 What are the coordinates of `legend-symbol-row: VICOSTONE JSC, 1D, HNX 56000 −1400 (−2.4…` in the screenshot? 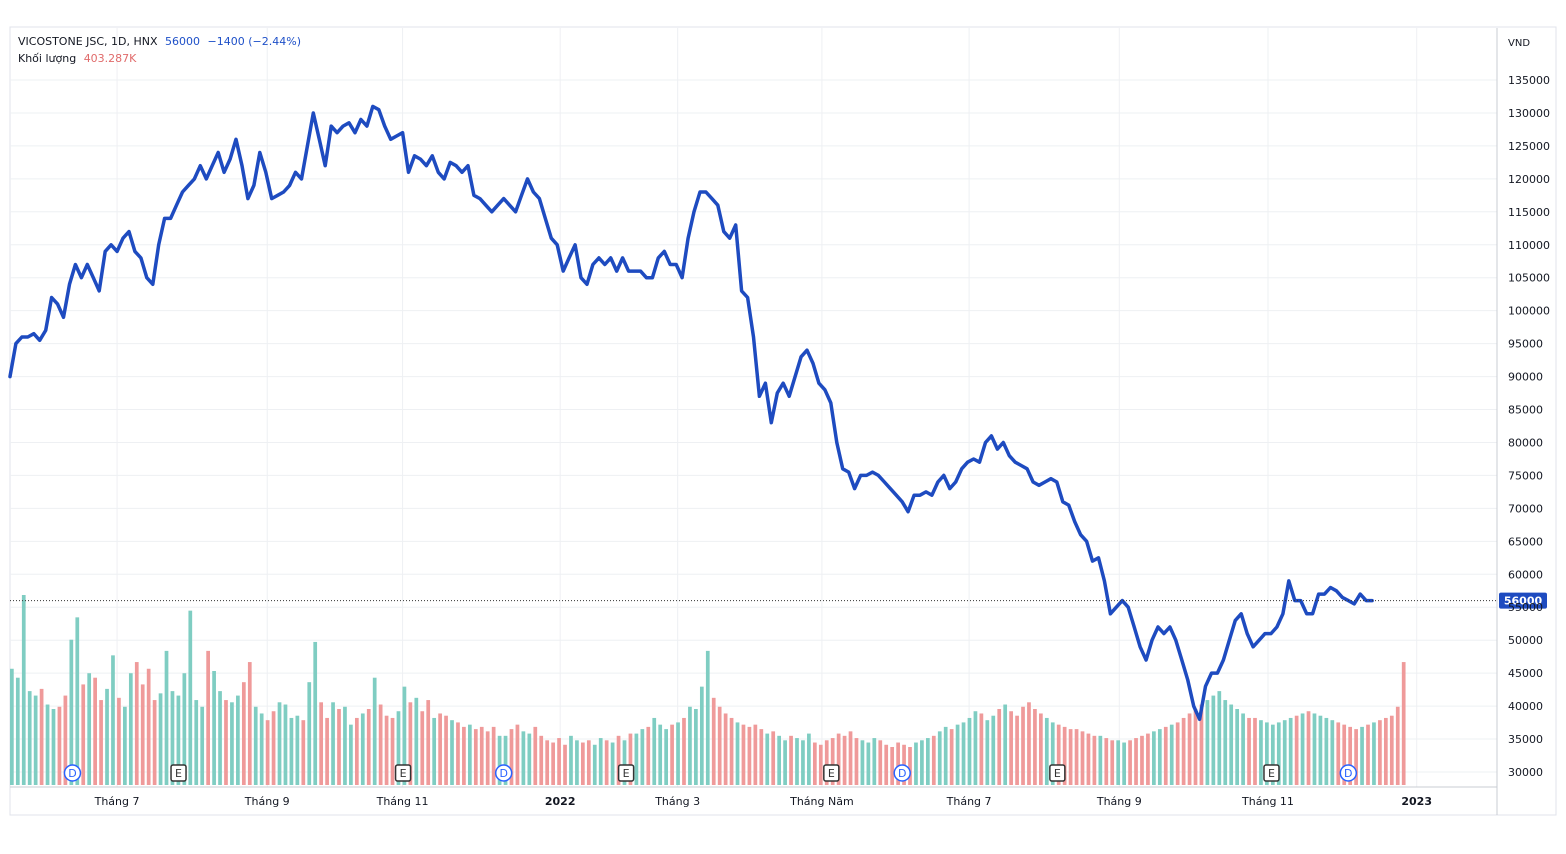 It's located at (161, 41).